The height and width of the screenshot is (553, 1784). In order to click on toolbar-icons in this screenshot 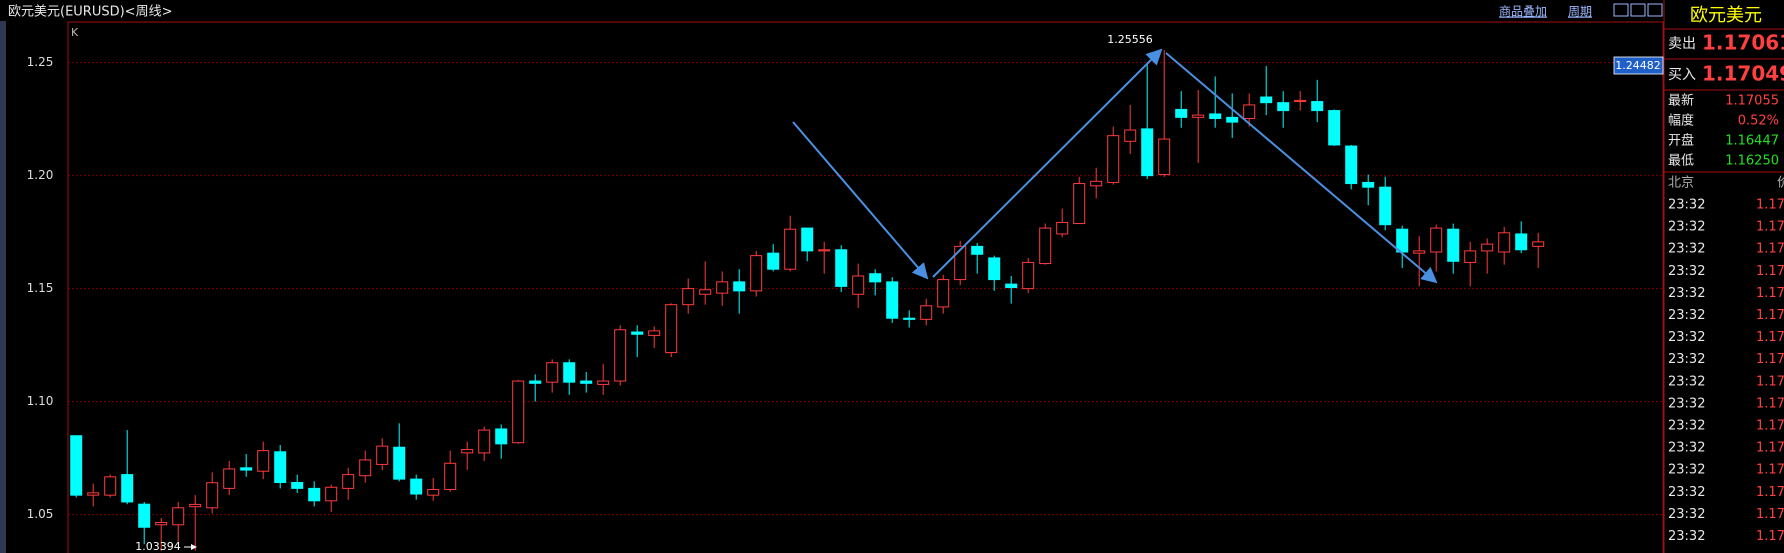, I will do `click(1638, 10)`.